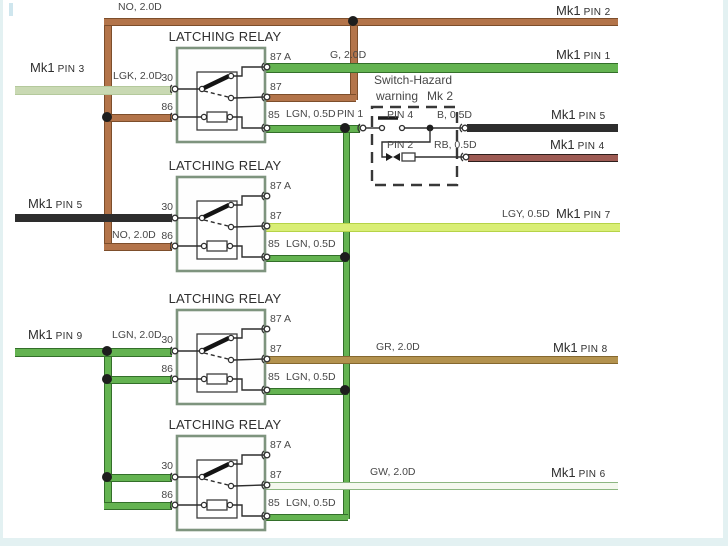 This screenshot has height=546, width=728. Describe the element at coordinates (725, 273) in the screenshot. I see `page-edge-right` at that location.